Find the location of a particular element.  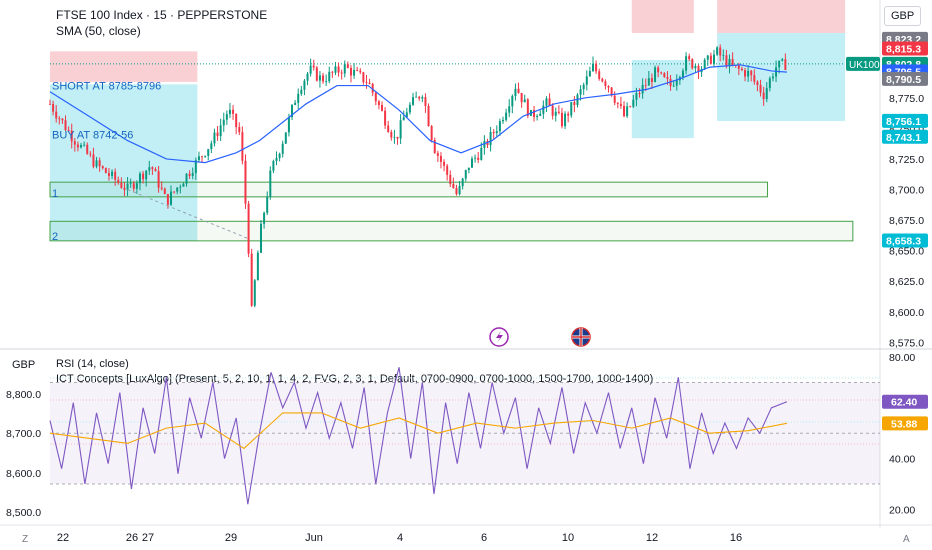

y-tick-label: 8,625.0 is located at coordinates (906, 282).